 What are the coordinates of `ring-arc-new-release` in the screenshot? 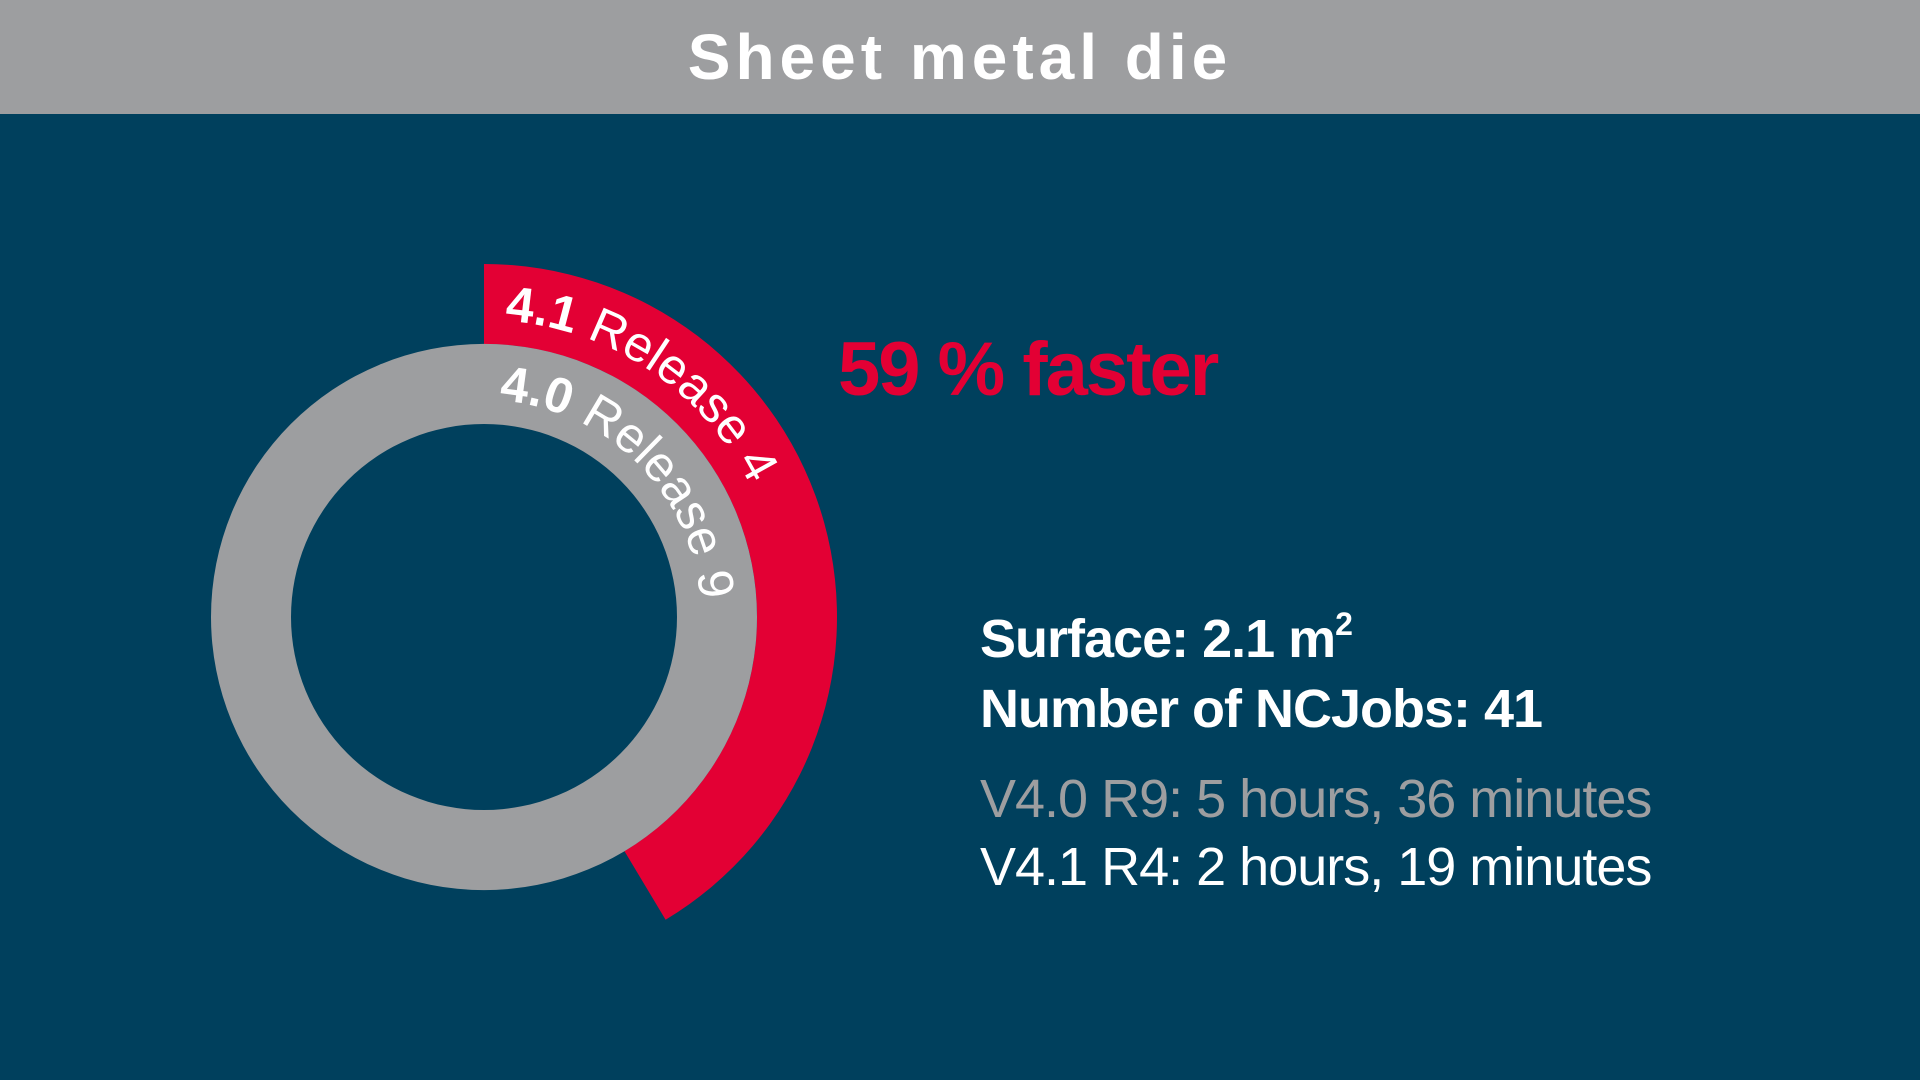 It's located at (661, 592).